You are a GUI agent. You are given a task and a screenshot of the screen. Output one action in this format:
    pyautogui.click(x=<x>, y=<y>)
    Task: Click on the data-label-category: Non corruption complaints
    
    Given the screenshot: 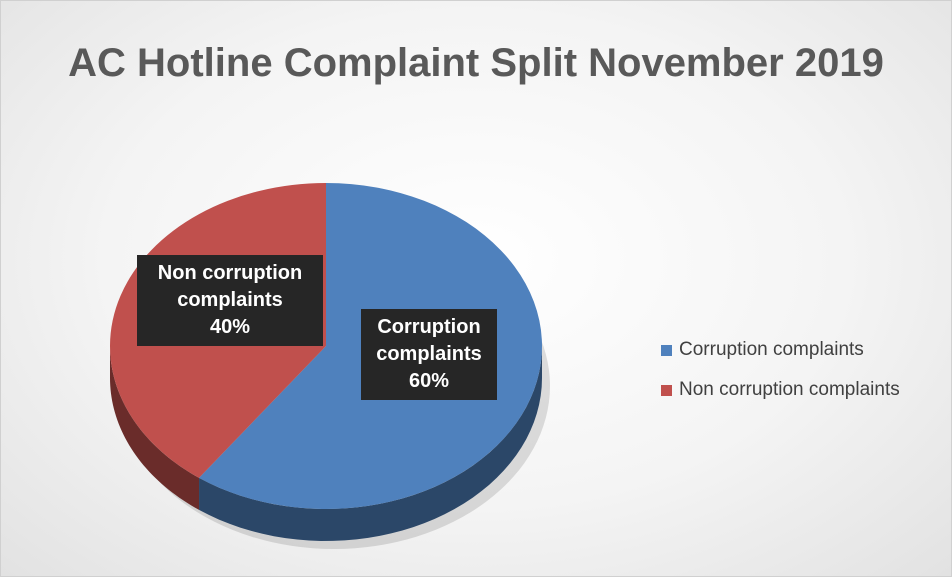 What is the action you would take?
    pyautogui.click(x=230, y=286)
    